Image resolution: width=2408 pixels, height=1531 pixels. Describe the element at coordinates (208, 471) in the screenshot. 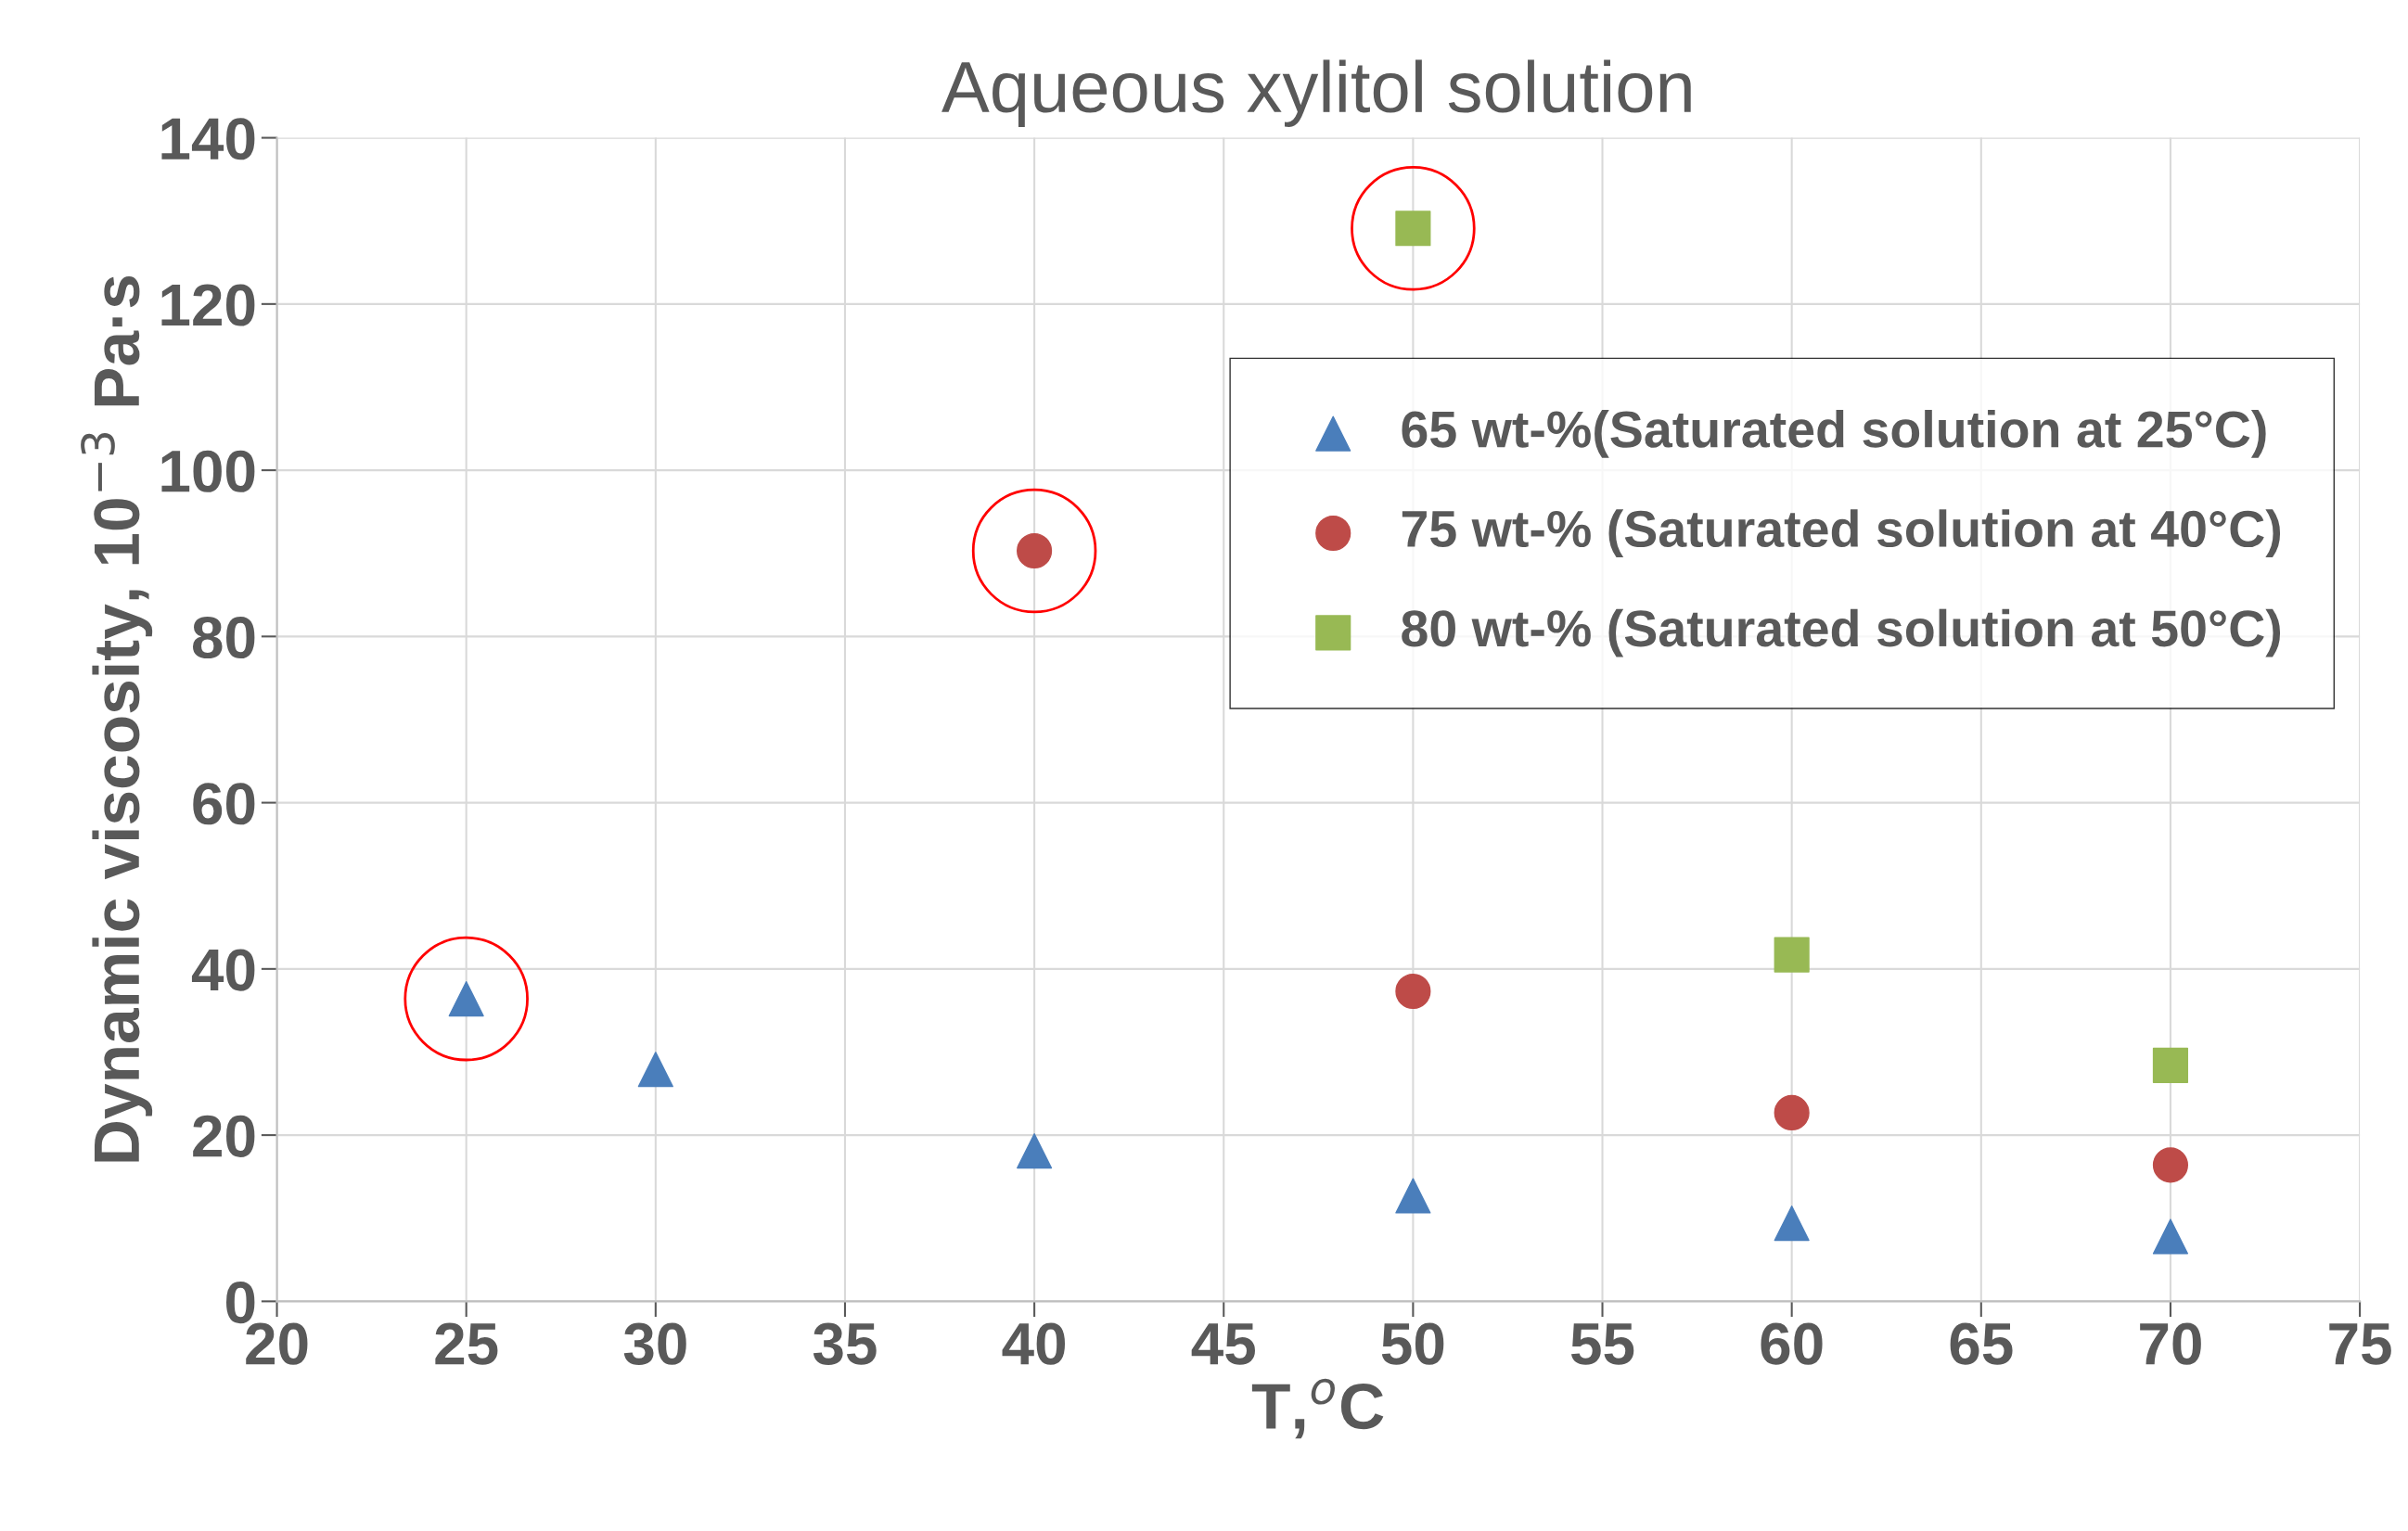

I see `y-tick-label: 100` at that location.